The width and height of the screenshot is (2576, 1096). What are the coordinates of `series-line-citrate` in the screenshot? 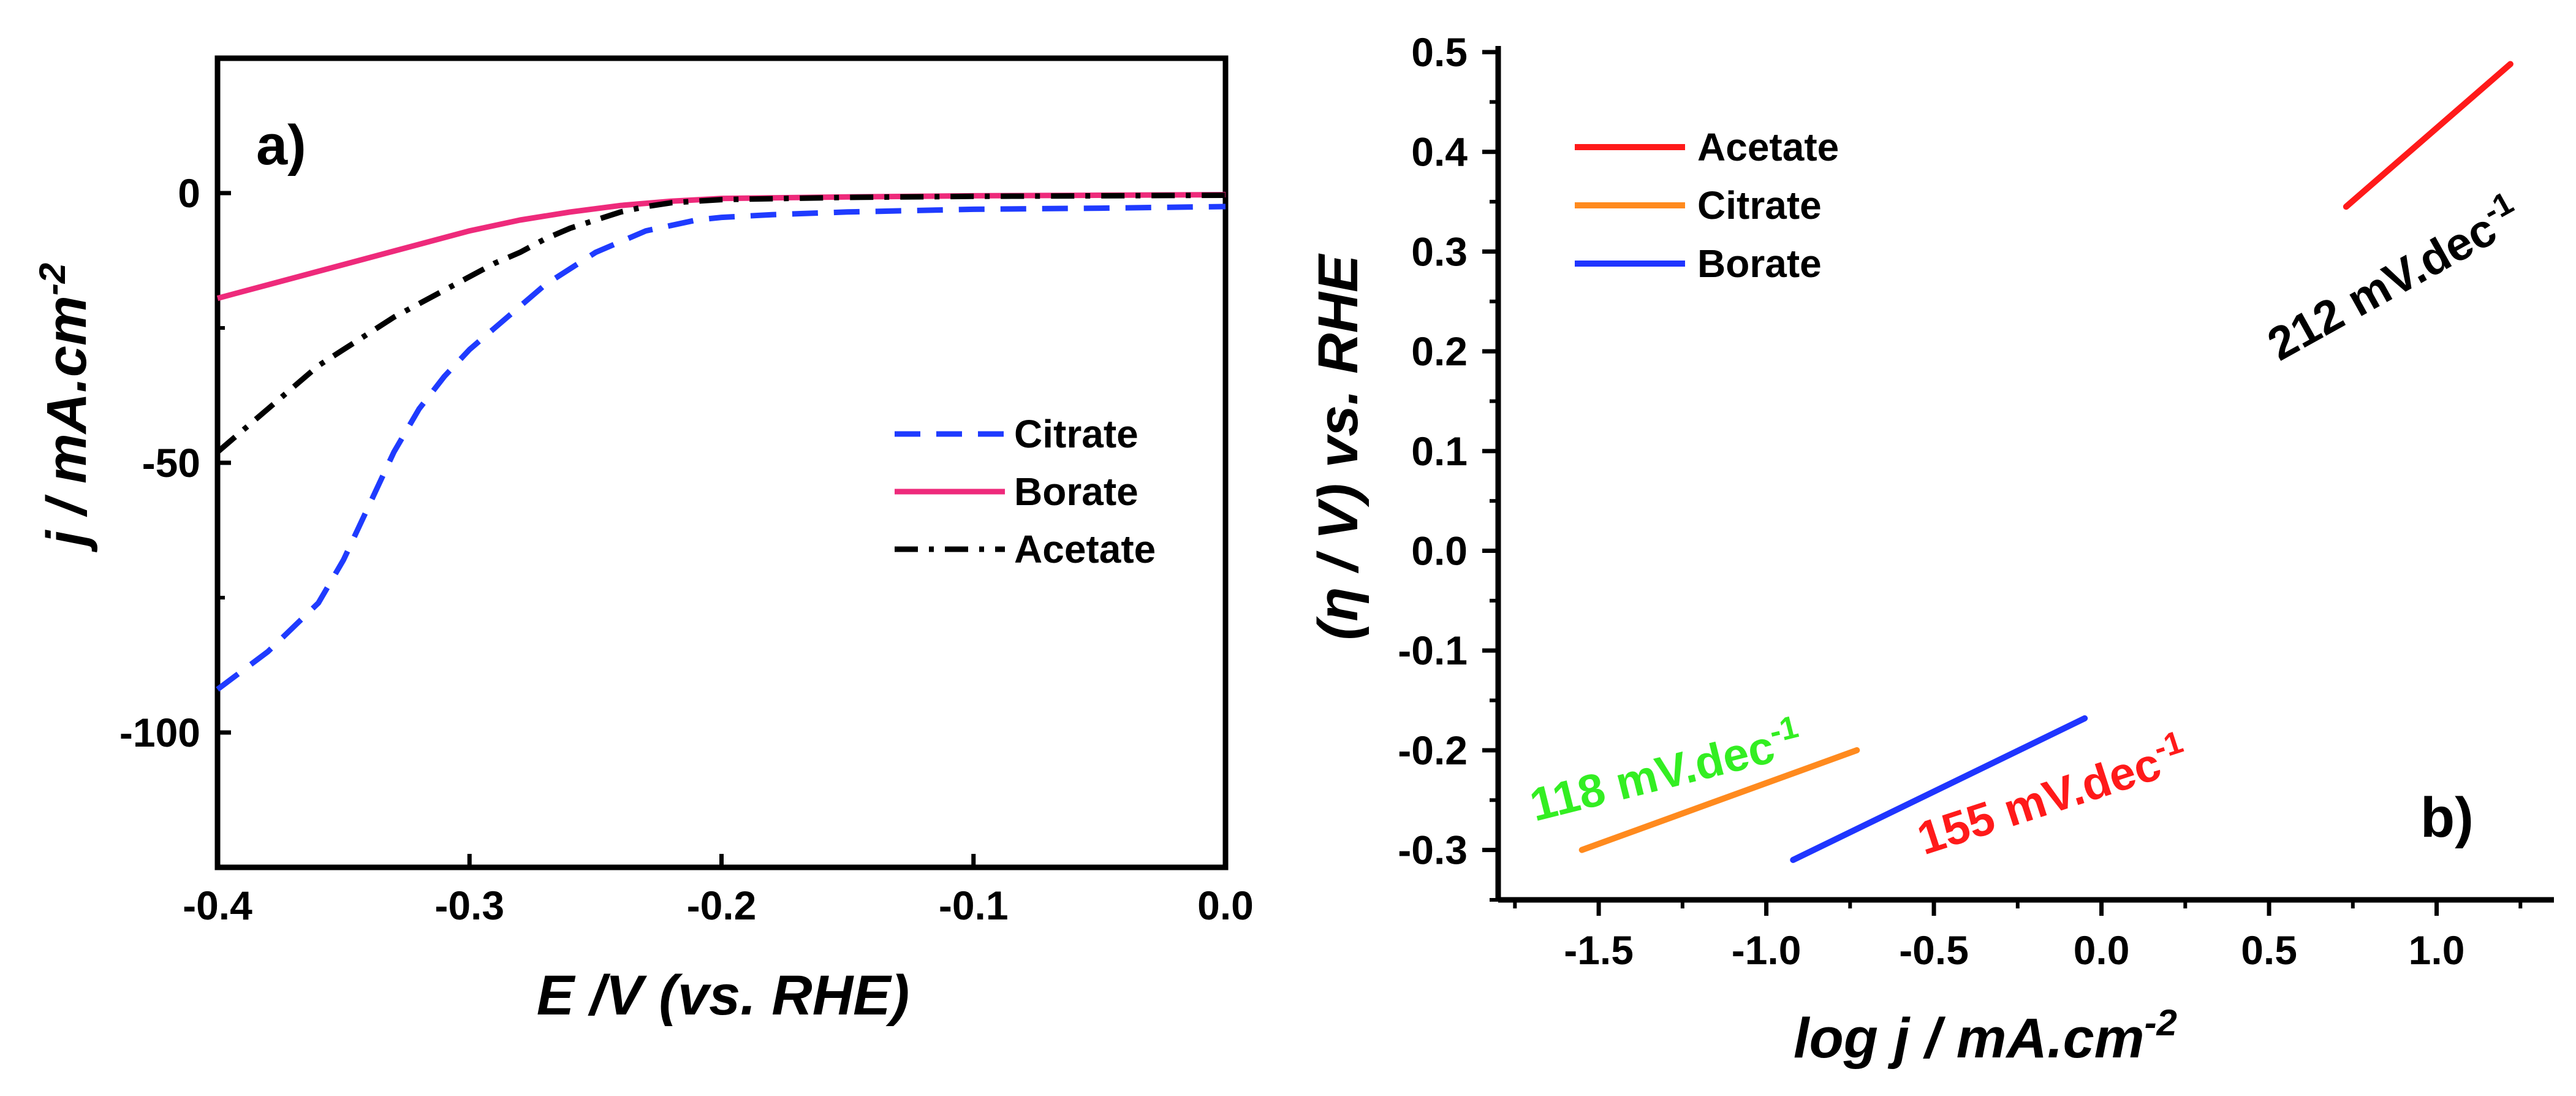 It's located at (1719, 800).